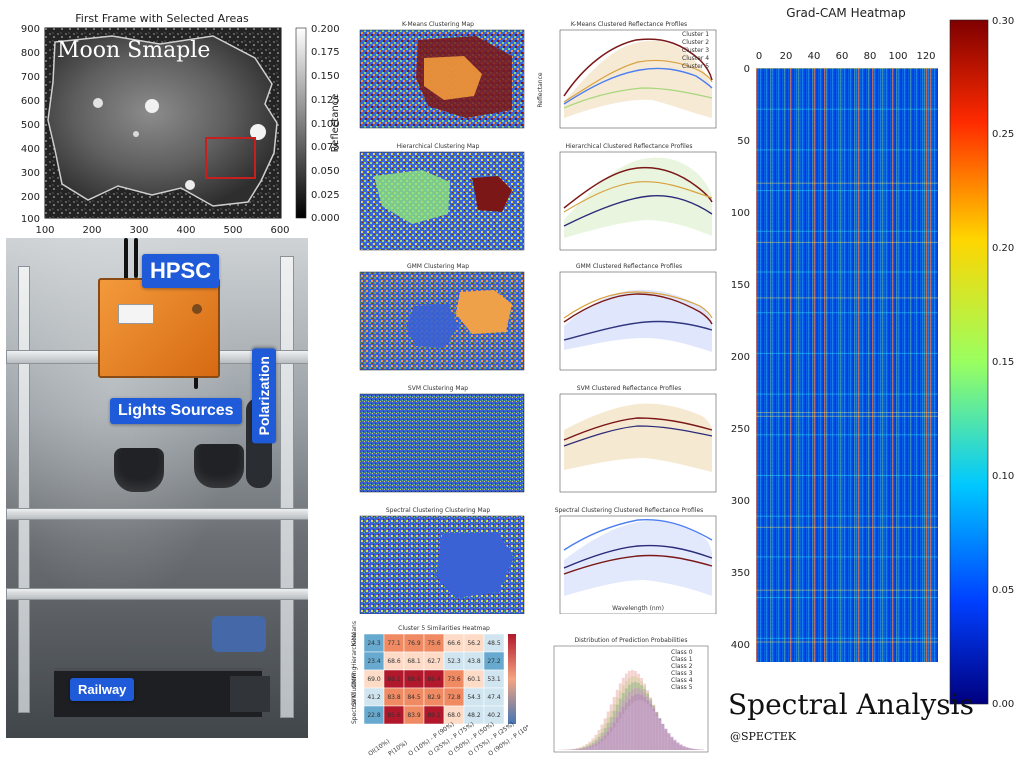 Image resolution: width=1024 pixels, height=772 pixels. I want to click on gradcam-x-tick-20: 20, so click(786, 56).